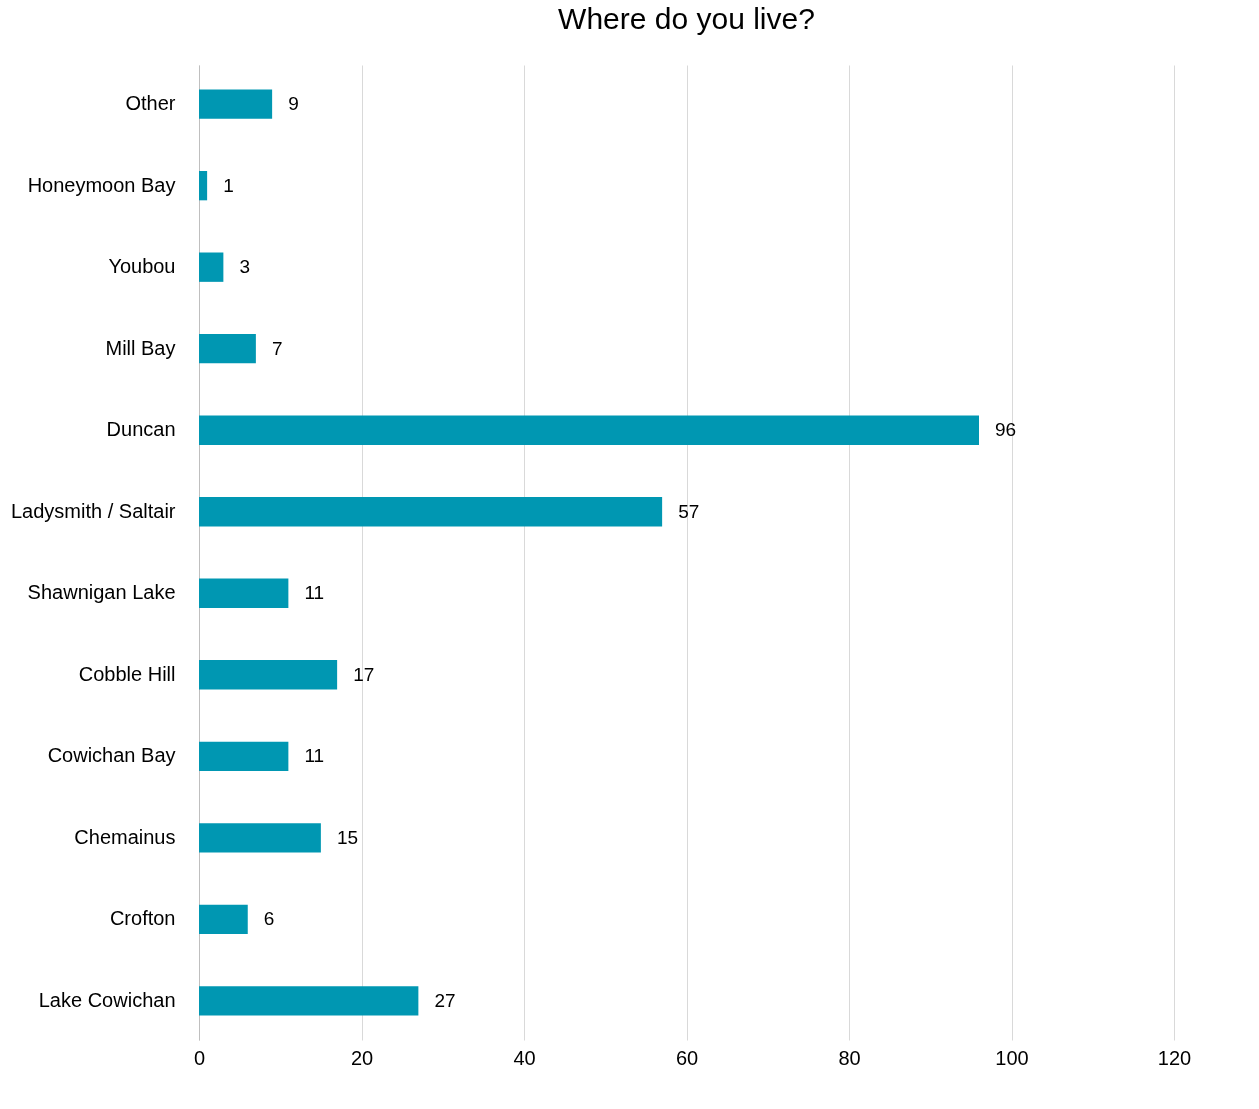  Describe the element at coordinates (107, 999) in the screenshot. I see `y-tick-label: Lake Cowichan` at that location.